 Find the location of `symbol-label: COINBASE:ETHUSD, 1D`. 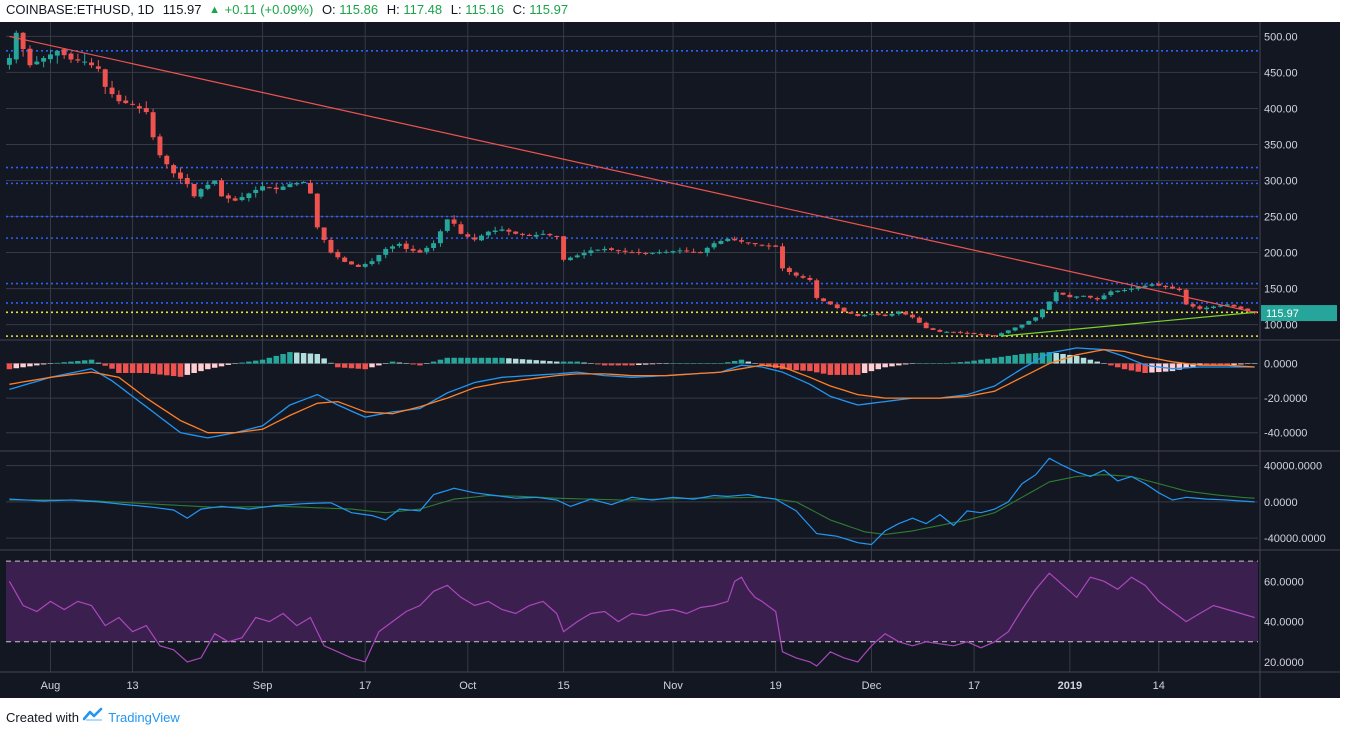

symbol-label: COINBASE:ETHUSD, 1D is located at coordinates (80, 9).